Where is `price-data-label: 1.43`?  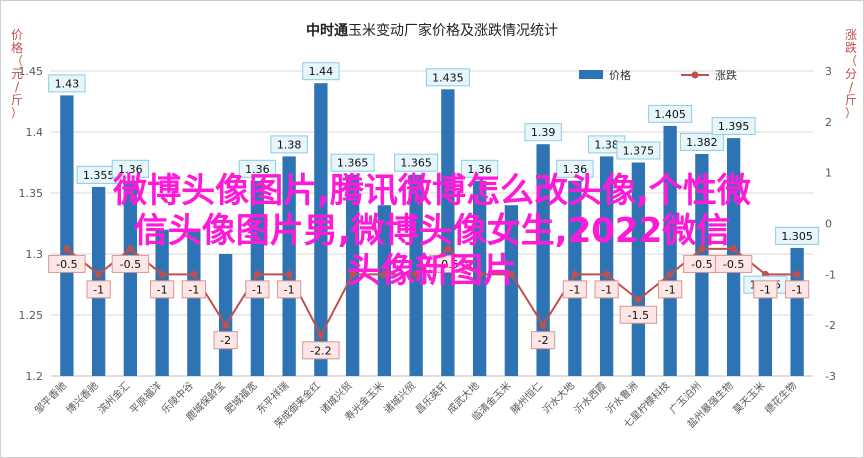
price-data-label: 1.43 is located at coordinates (67, 83).